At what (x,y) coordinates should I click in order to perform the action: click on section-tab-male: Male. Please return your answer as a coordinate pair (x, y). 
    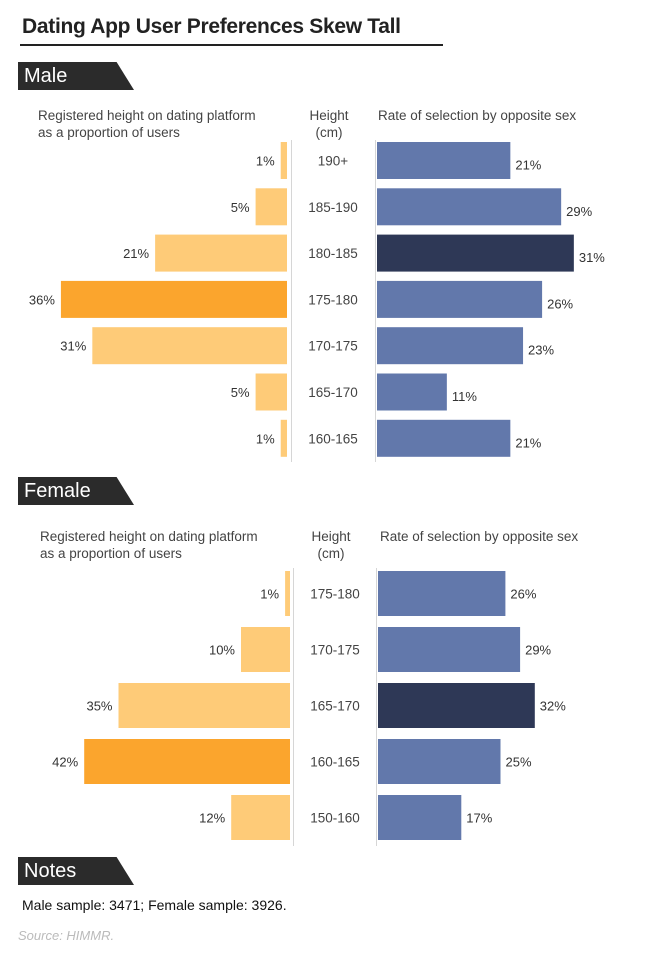
    Looking at the image, I should click on (76, 76).